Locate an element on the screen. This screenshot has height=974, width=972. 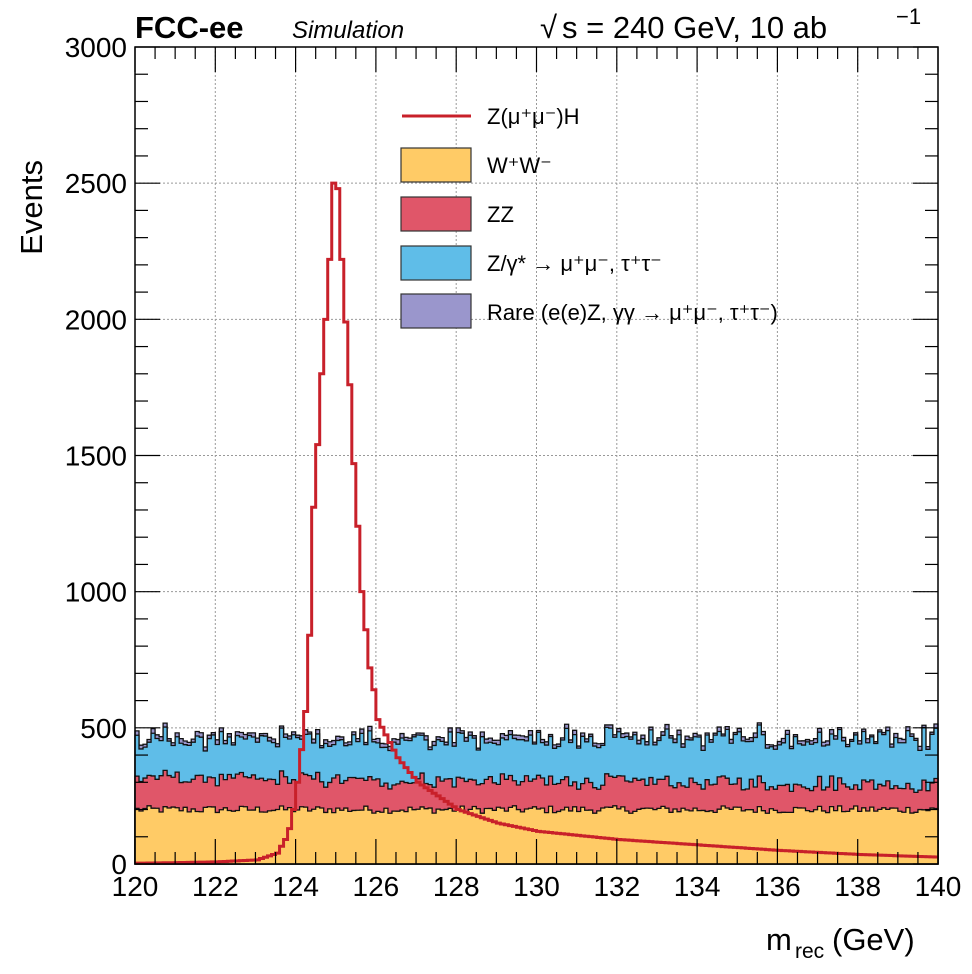
y-tick-label: 2000 is located at coordinates (96, 319).